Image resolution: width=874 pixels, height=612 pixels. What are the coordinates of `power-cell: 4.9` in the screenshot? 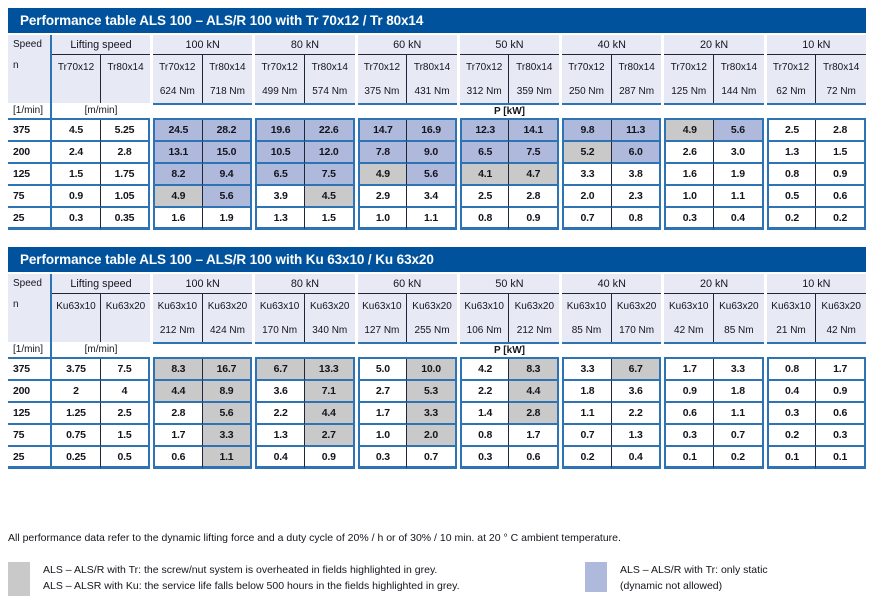 It's located at (178, 197).